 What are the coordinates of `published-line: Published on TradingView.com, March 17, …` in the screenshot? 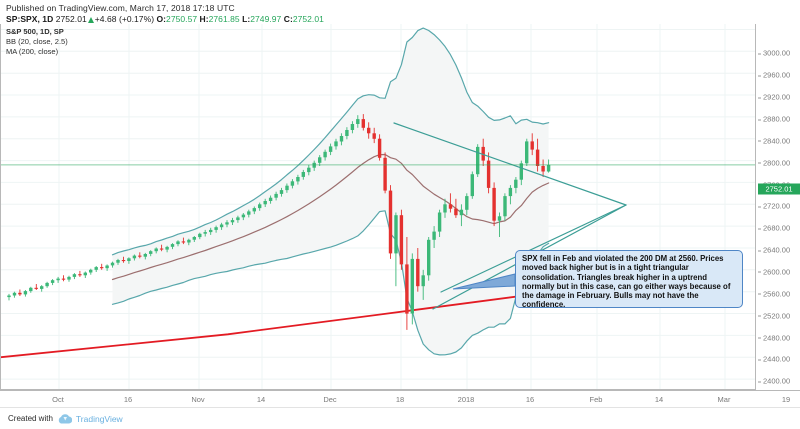 It's located at (120, 8).